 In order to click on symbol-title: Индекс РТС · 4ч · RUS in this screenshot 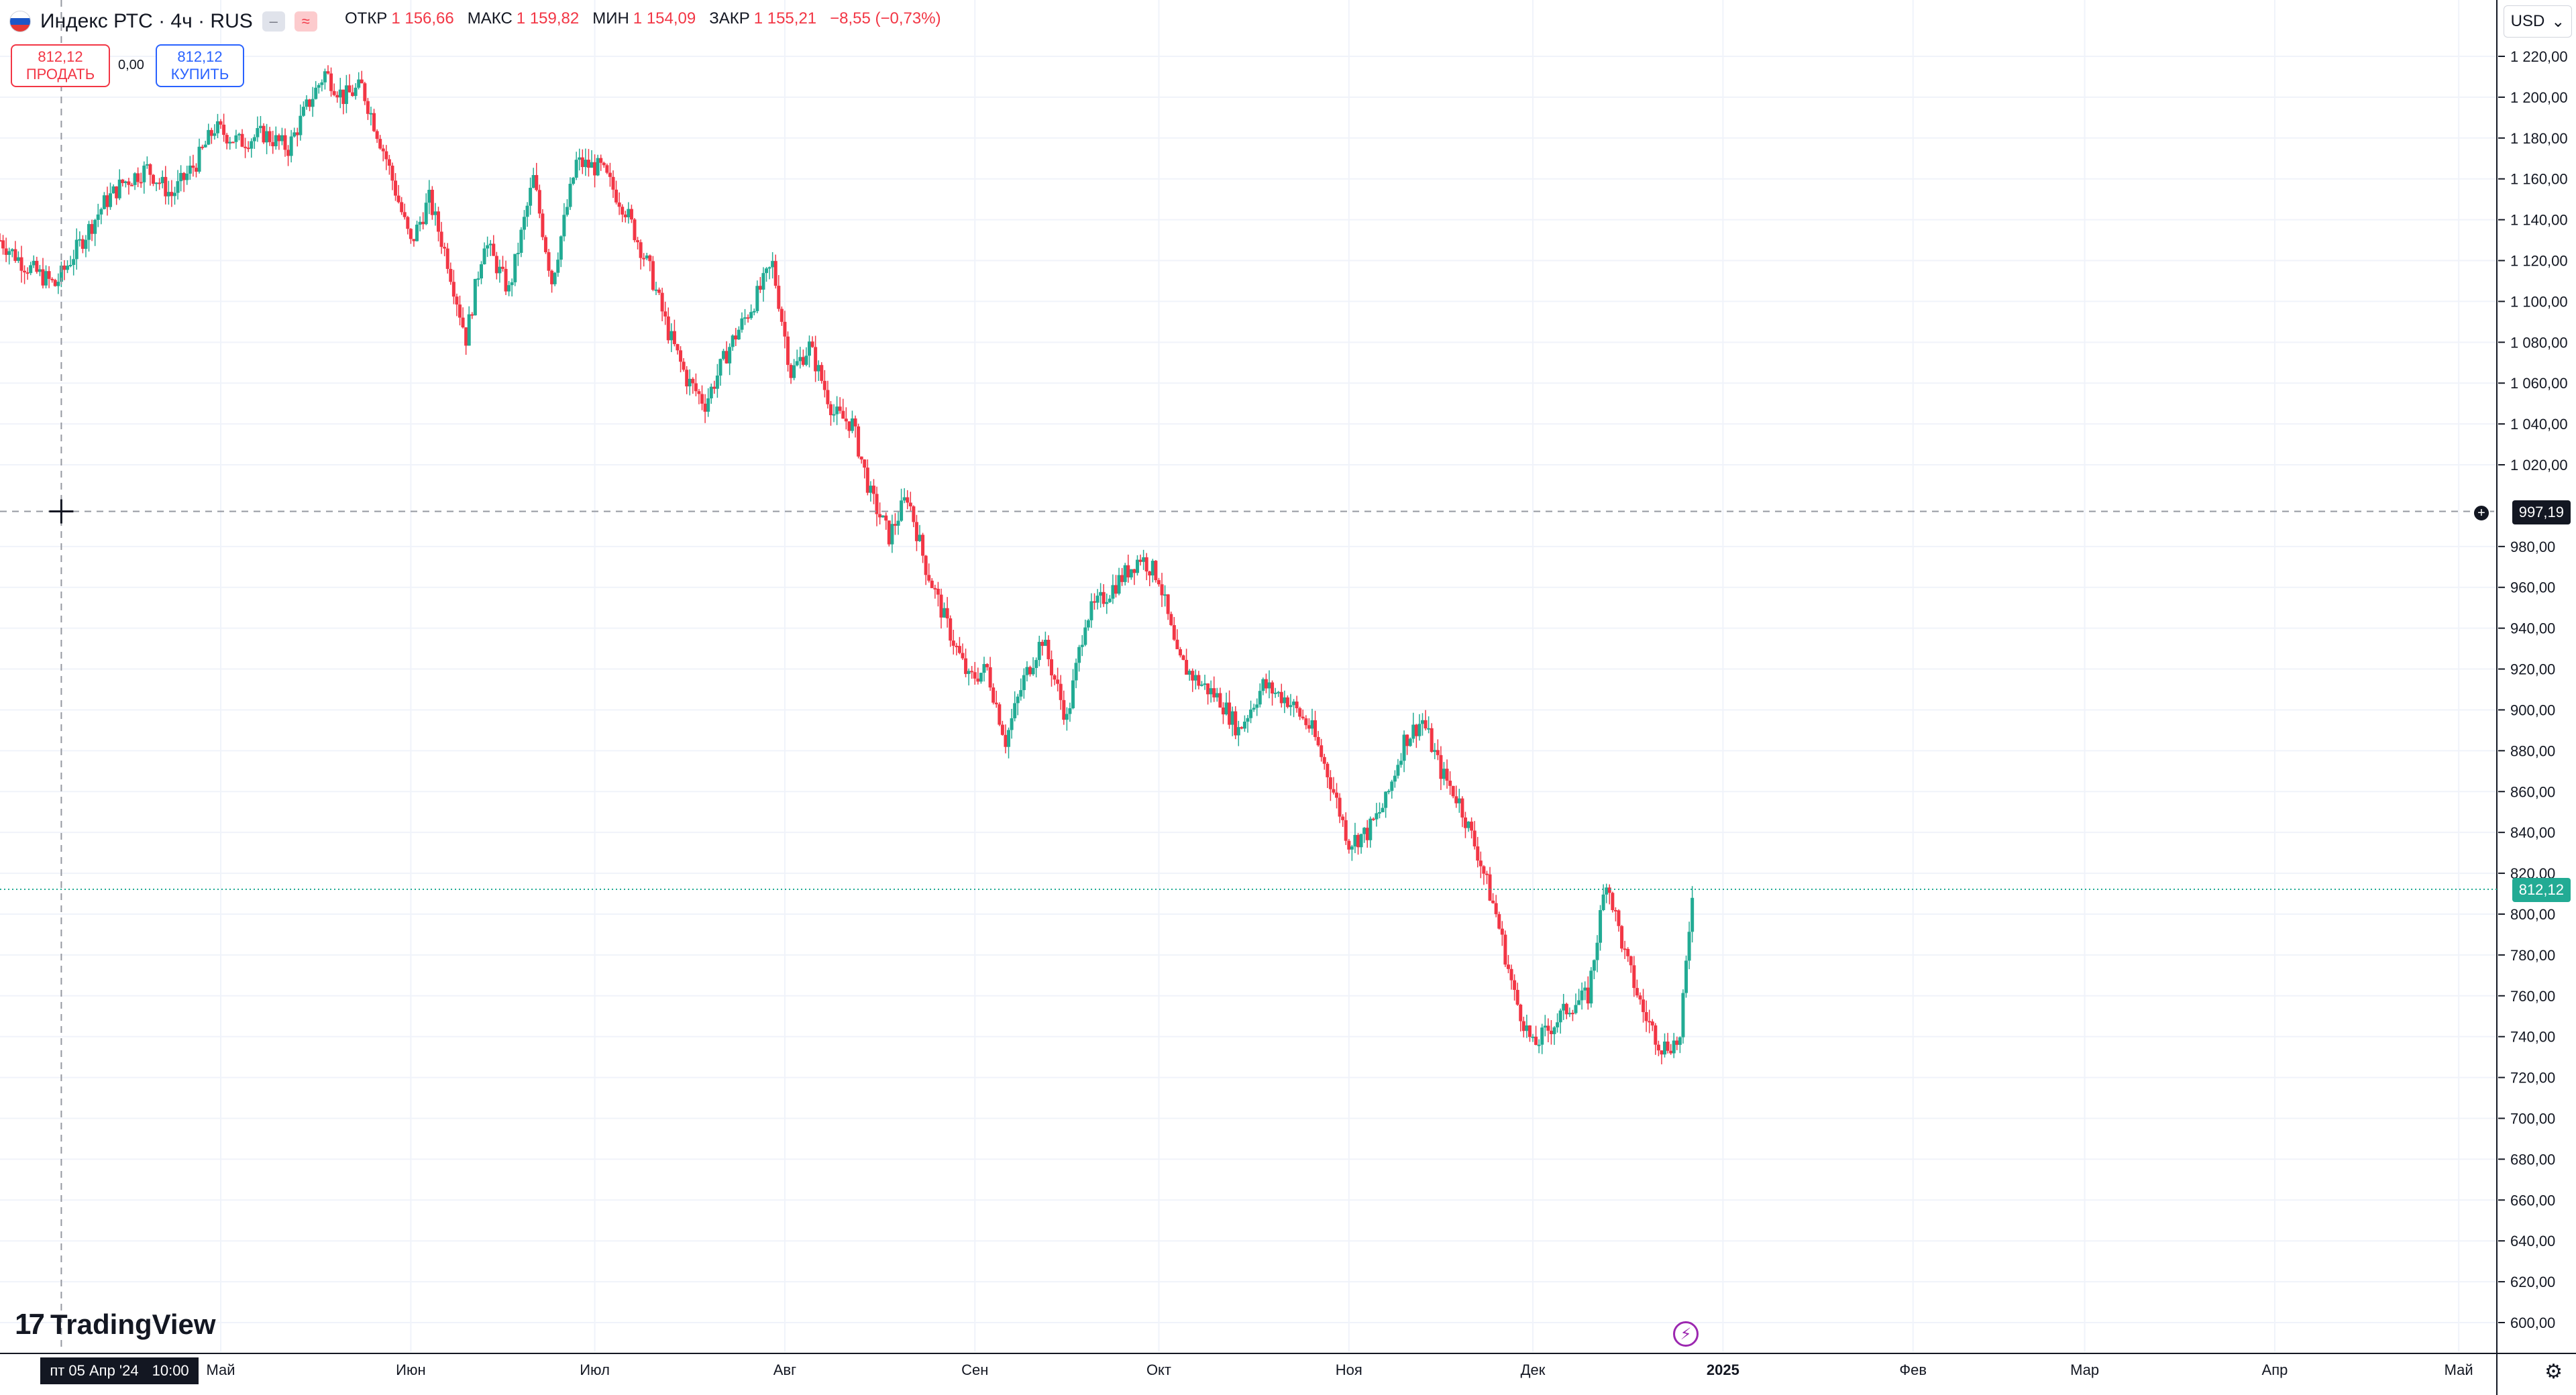, I will do `click(146, 21)`.